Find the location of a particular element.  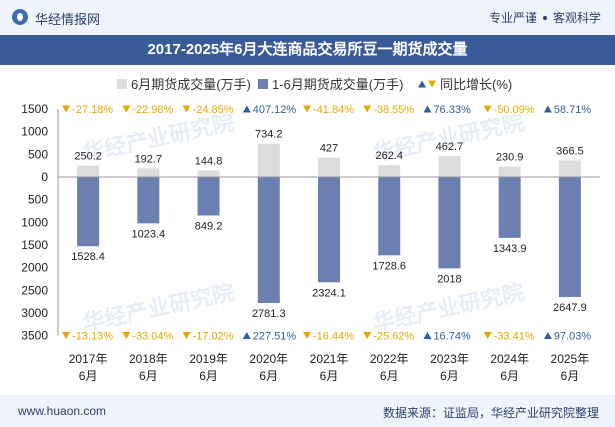

top-bar: 华经情报网 专业严谨 客观科学 is located at coordinates (307, 17).